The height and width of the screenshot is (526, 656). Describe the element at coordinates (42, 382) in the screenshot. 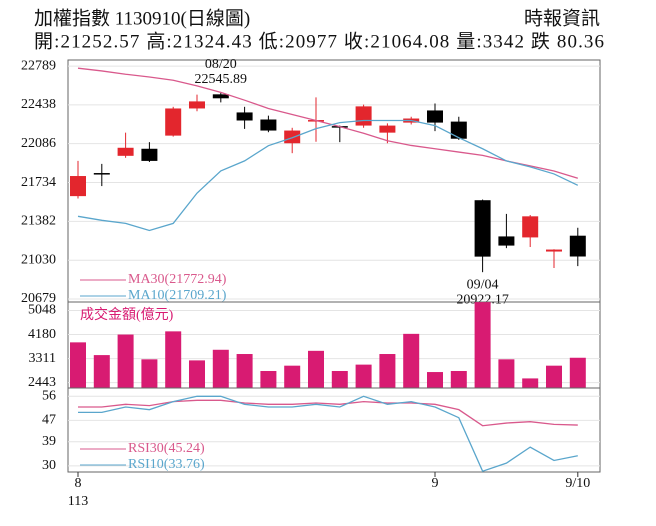

I see `y-tick-label: 2443` at that location.